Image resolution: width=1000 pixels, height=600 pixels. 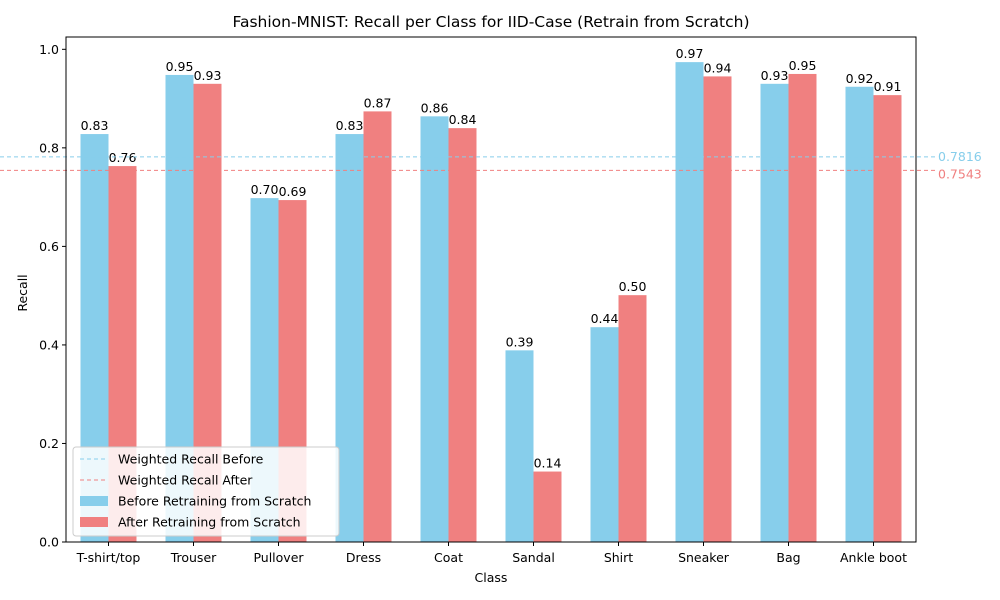 I want to click on x-tick-label: Sneaker, so click(x=704, y=557).